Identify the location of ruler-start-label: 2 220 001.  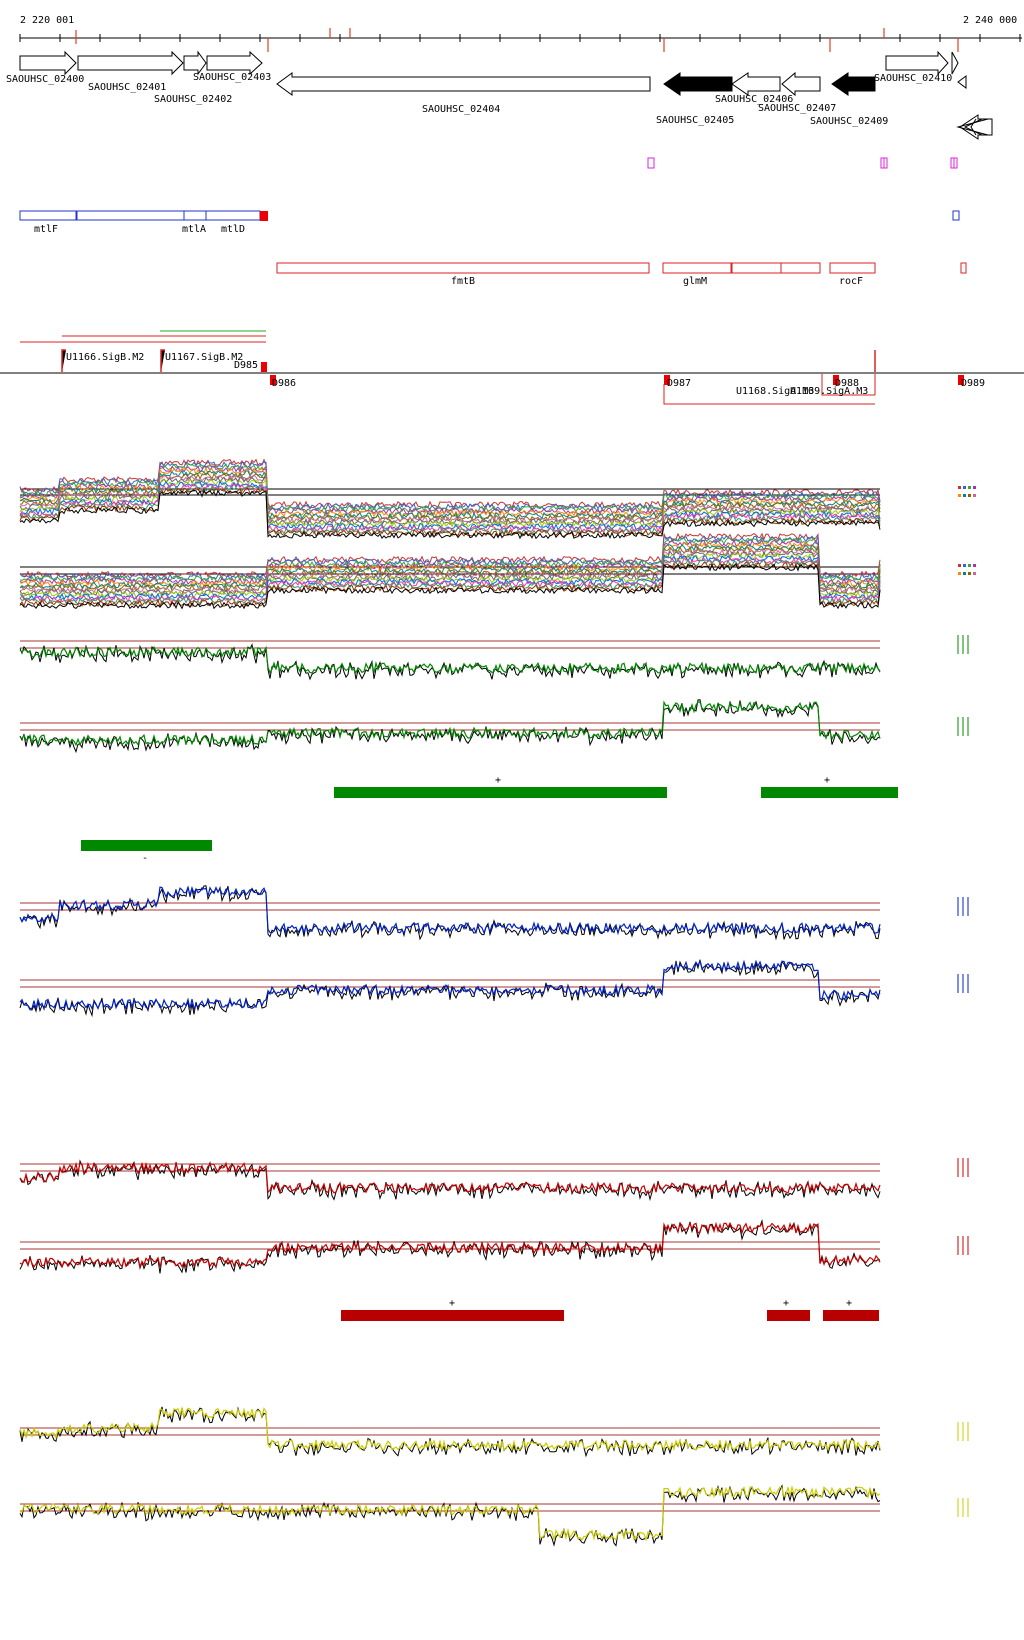
(47, 20).